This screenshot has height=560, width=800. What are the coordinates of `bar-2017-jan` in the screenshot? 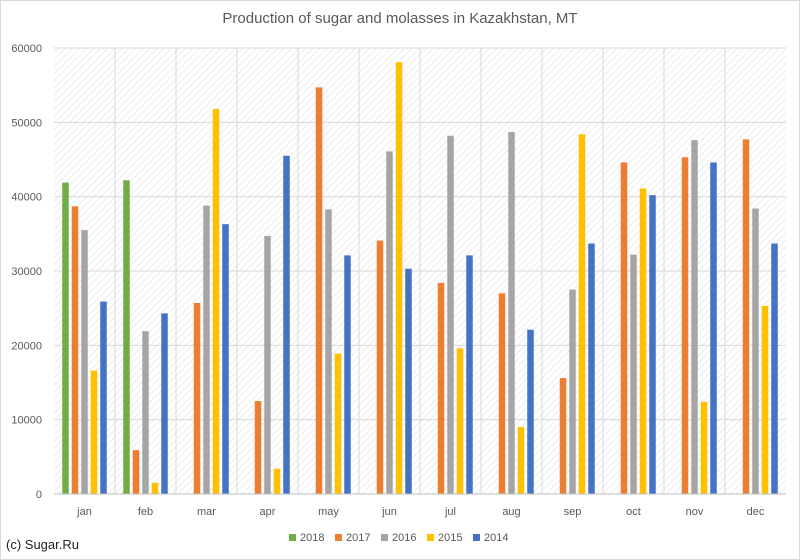 It's located at (75, 350).